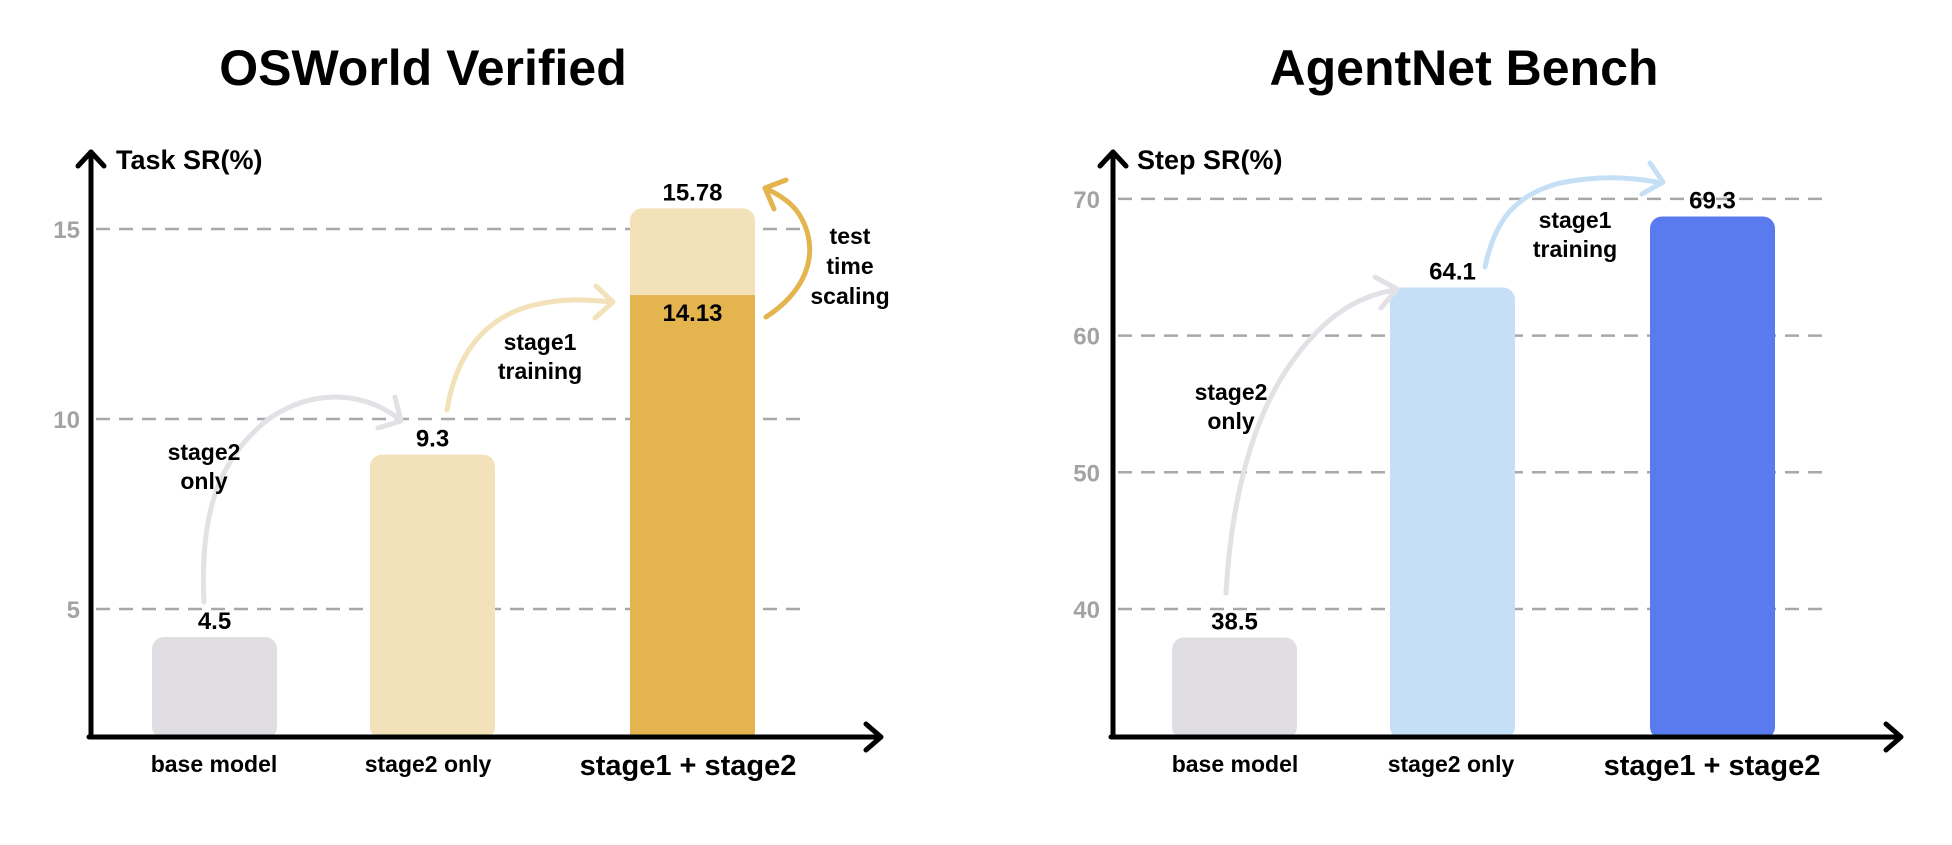 This screenshot has height=845, width=1952. What do you see at coordinates (1086, 405) in the screenshot?
I see `y-tick-labels: 40 50 60 70` at bounding box center [1086, 405].